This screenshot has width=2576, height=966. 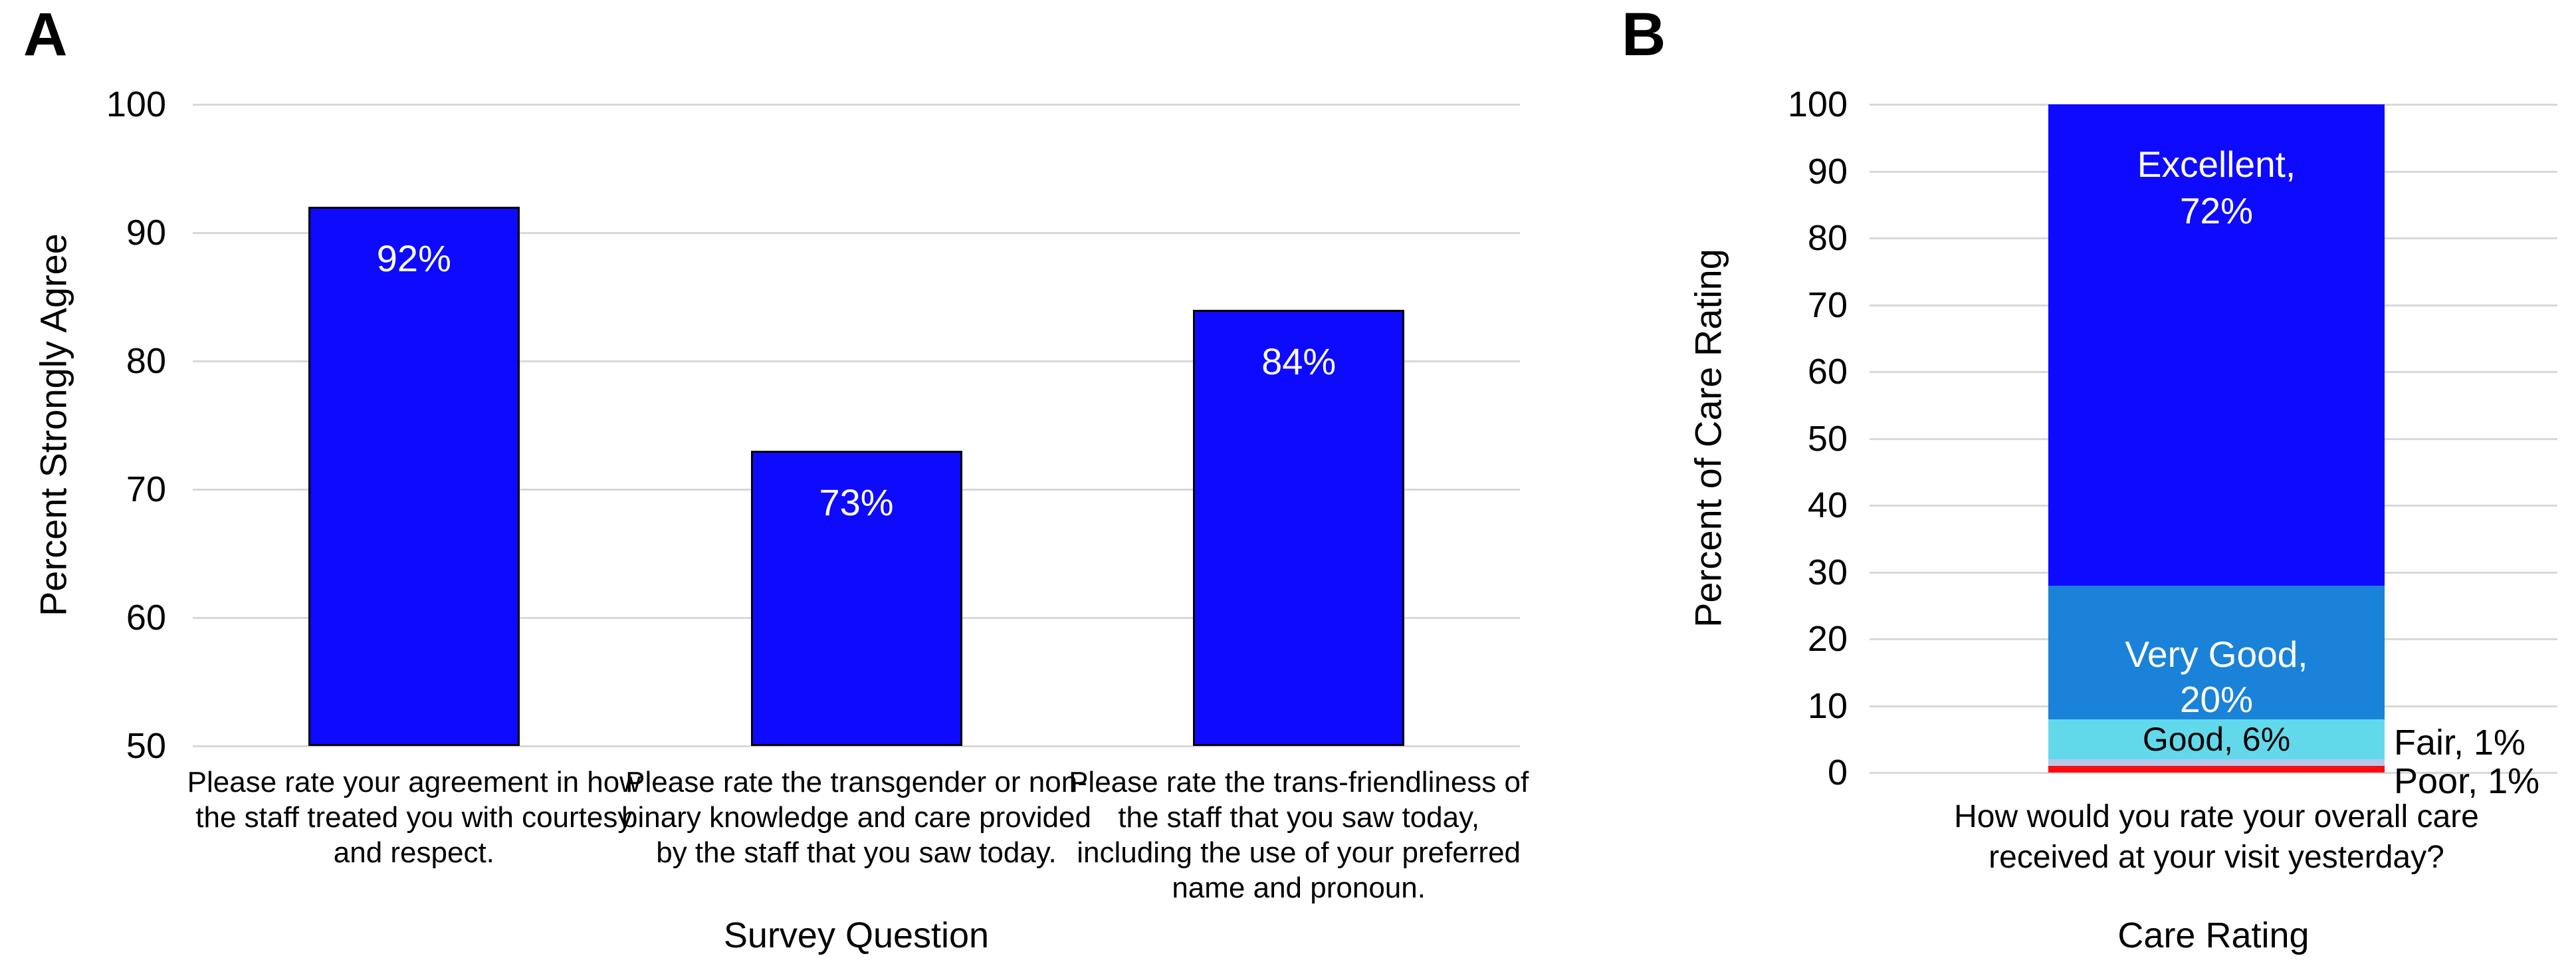 I want to click on segment-very-good, so click(x=2216, y=652).